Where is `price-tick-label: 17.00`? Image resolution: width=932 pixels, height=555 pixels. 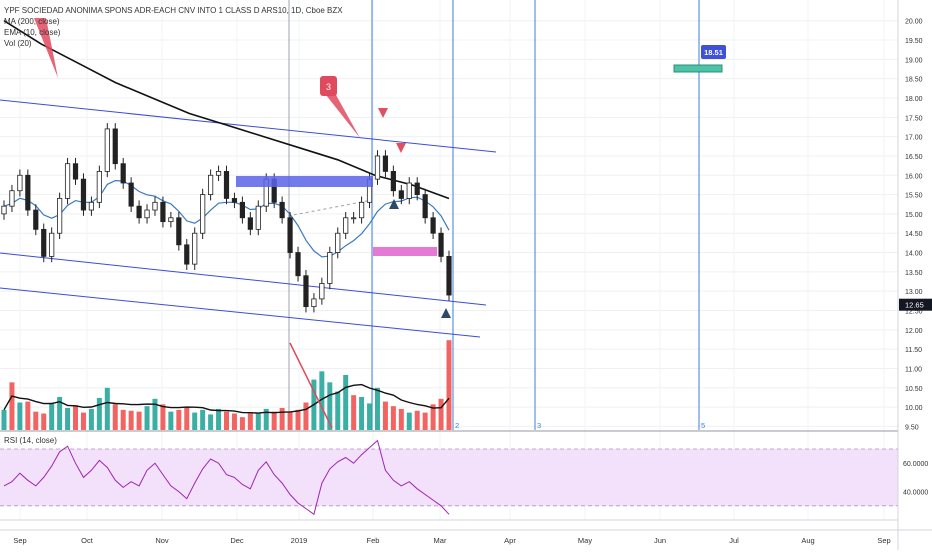
price-tick-label: 17.00 is located at coordinates (914, 138).